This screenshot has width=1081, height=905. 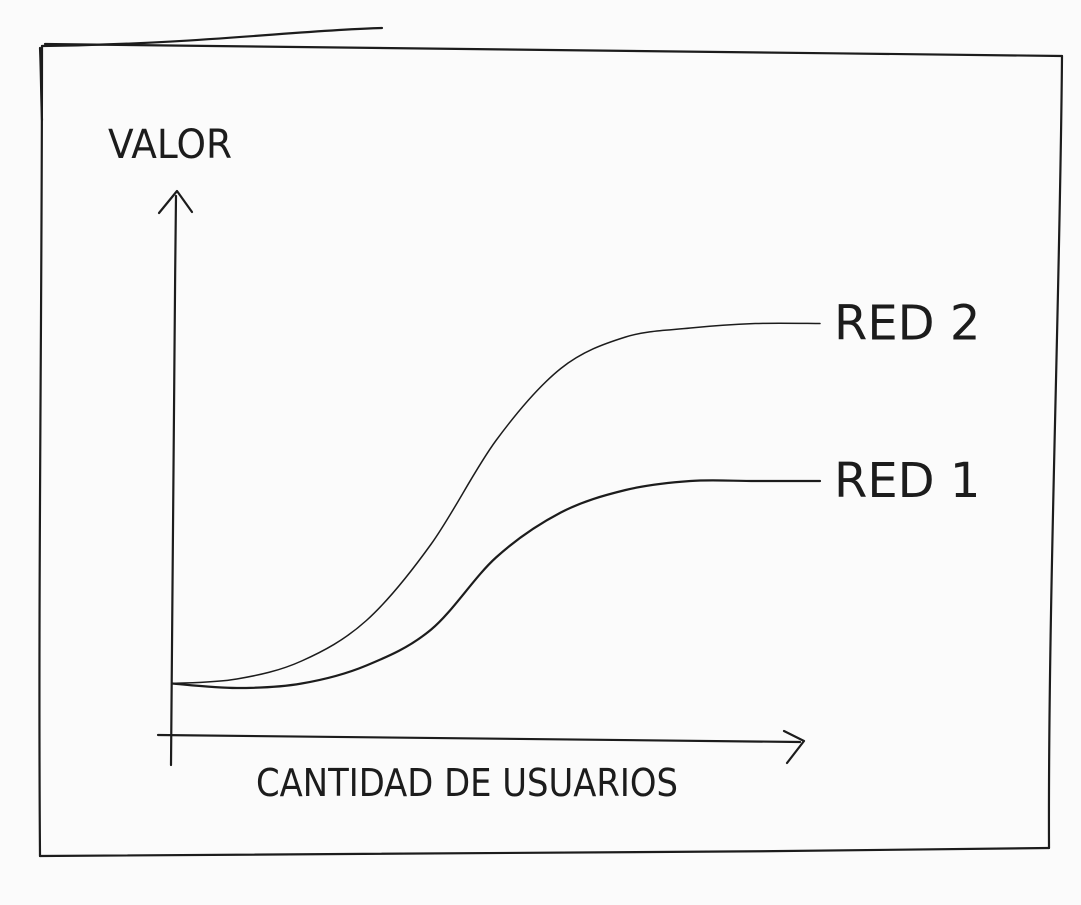 What do you see at coordinates (907, 324) in the screenshot?
I see `series-label: RED 2` at bounding box center [907, 324].